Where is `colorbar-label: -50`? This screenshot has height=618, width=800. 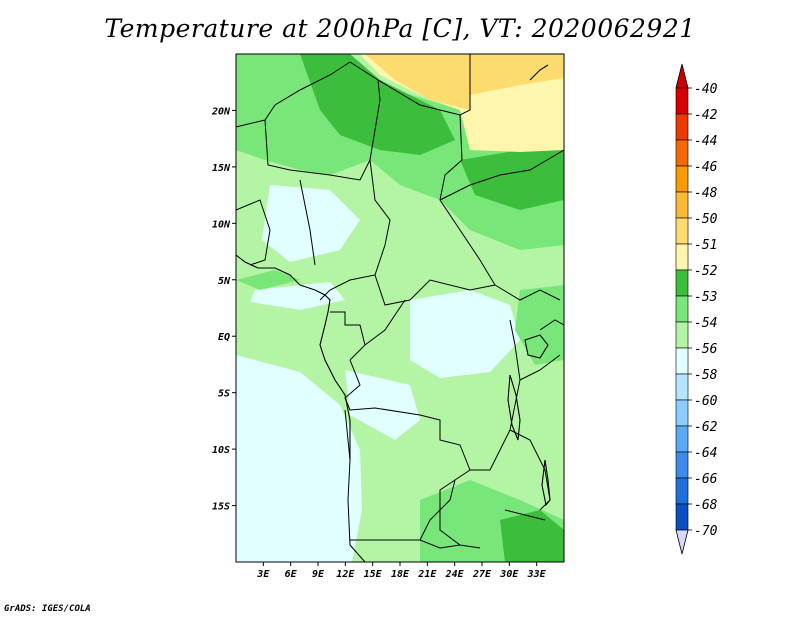
colorbar-label: -50 is located at coordinates (706, 219).